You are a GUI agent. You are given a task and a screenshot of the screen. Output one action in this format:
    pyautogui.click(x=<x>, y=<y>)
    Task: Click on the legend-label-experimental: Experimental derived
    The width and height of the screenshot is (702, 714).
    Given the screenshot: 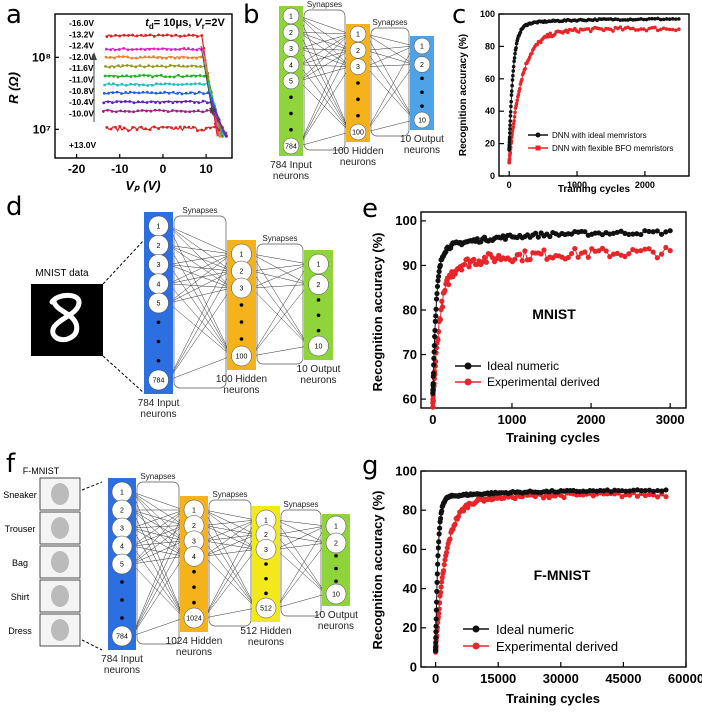 What is the action you would take?
    pyautogui.click(x=543, y=382)
    